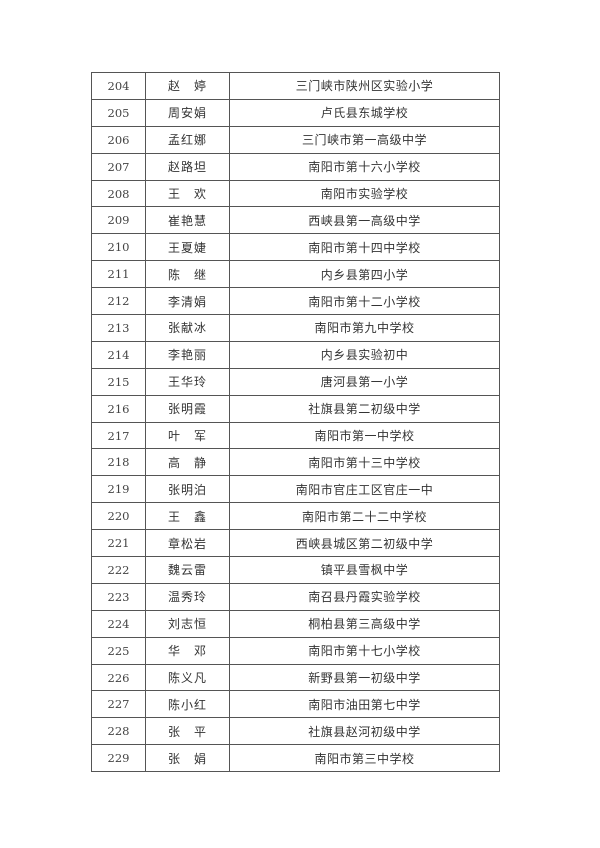 This screenshot has height=848, width=600. What do you see at coordinates (187, 328) in the screenshot?
I see `teacher-name: 张献冰` at bounding box center [187, 328].